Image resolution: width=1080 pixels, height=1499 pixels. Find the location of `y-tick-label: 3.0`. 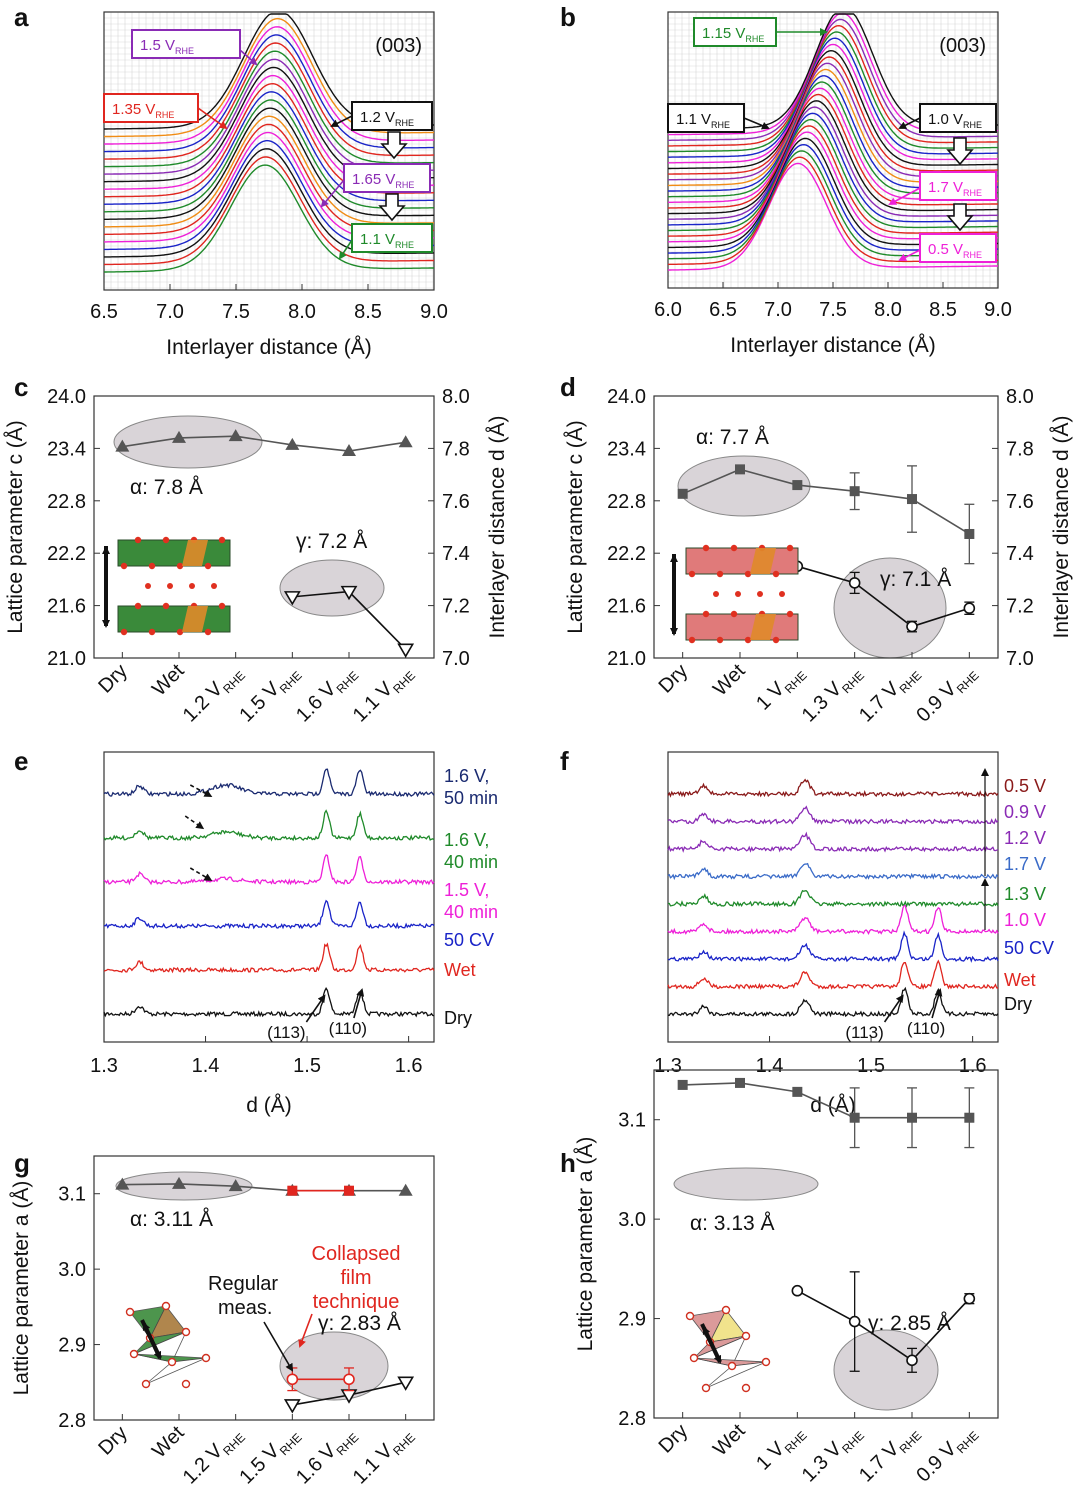

y-tick-label: 3.0 is located at coordinates (72, 1270).